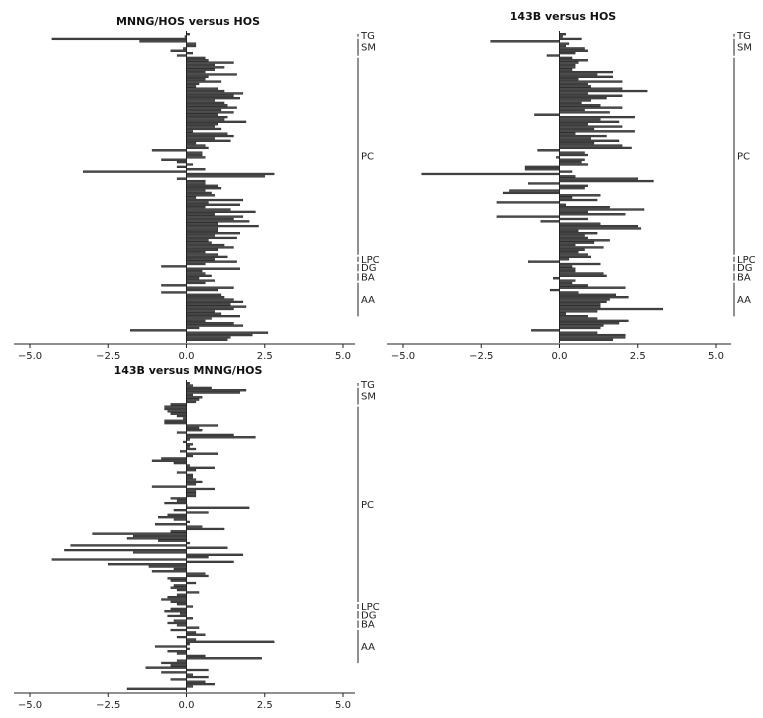  What do you see at coordinates (368, 268) in the screenshot?
I see `group-label: DG` at bounding box center [368, 268].